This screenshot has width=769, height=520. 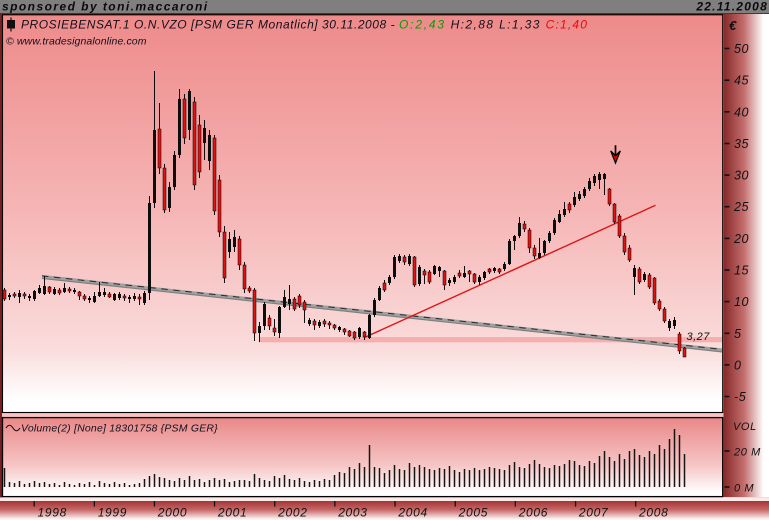 What do you see at coordinates (745, 427) in the screenshot?
I see `svg-text: VOL` at bounding box center [745, 427].